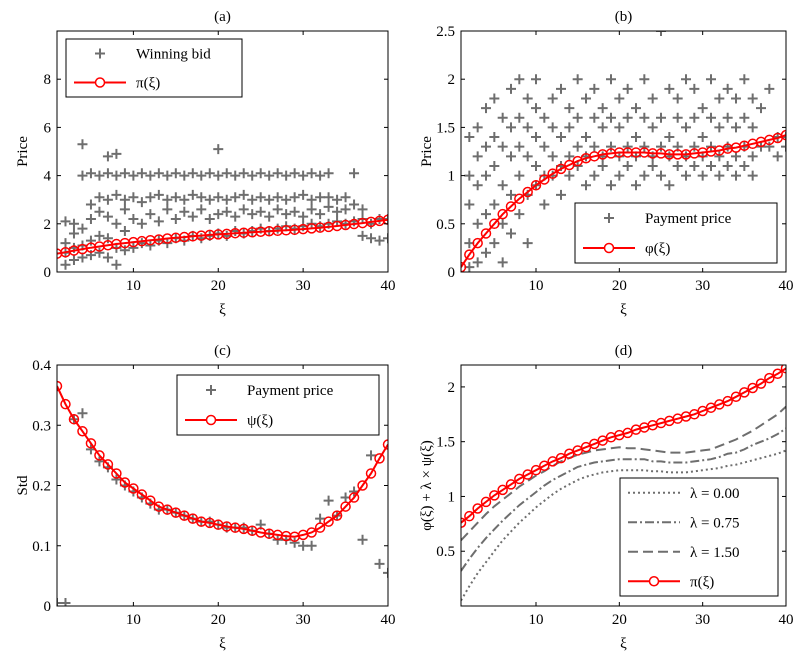  What do you see at coordinates (445, 32) in the screenshot?
I see `y-tick-label: 2.5` at bounding box center [445, 32].